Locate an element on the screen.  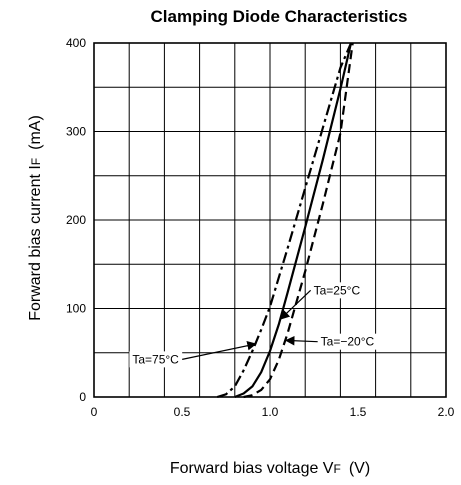
y-tick-label: 200 is located at coordinates (76, 220).